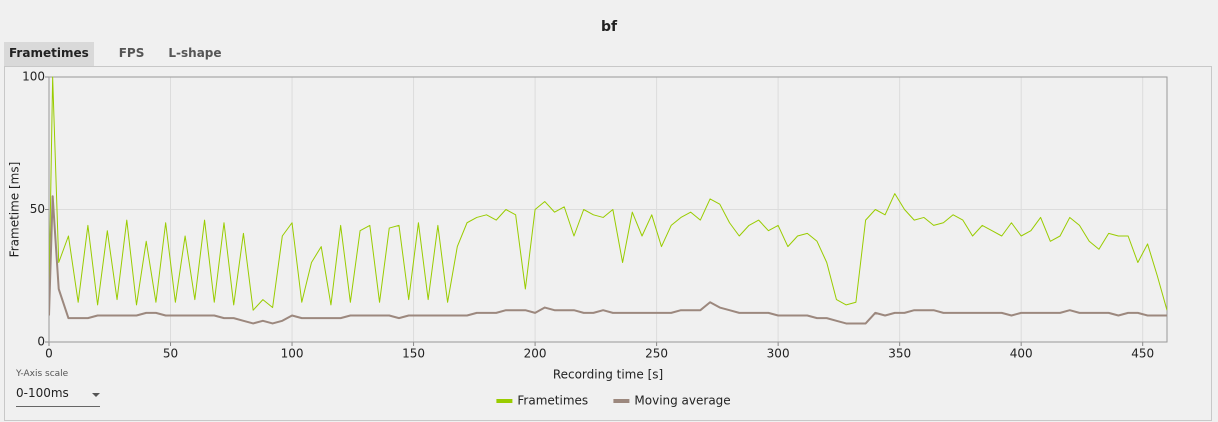  What do you see at coordinates (682, 401) in the screenshot?
I see `legend-label: Moving average` at bounding box center [682, 401].